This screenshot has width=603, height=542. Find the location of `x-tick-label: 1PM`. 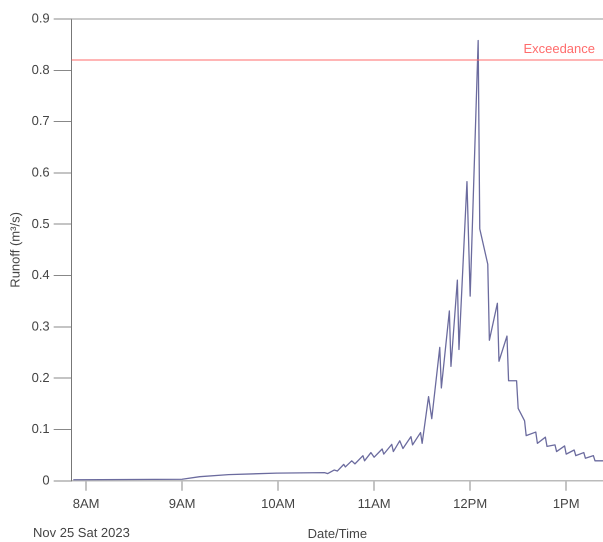

x-tick-label: 1PM is located at coordinates (566, 504).